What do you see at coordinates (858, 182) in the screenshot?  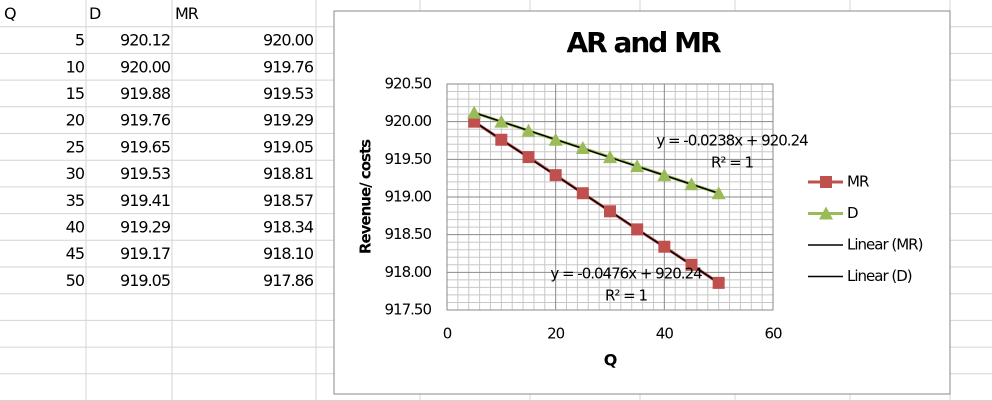 I see `legend-label: MR` at bounding box center [858, 182].